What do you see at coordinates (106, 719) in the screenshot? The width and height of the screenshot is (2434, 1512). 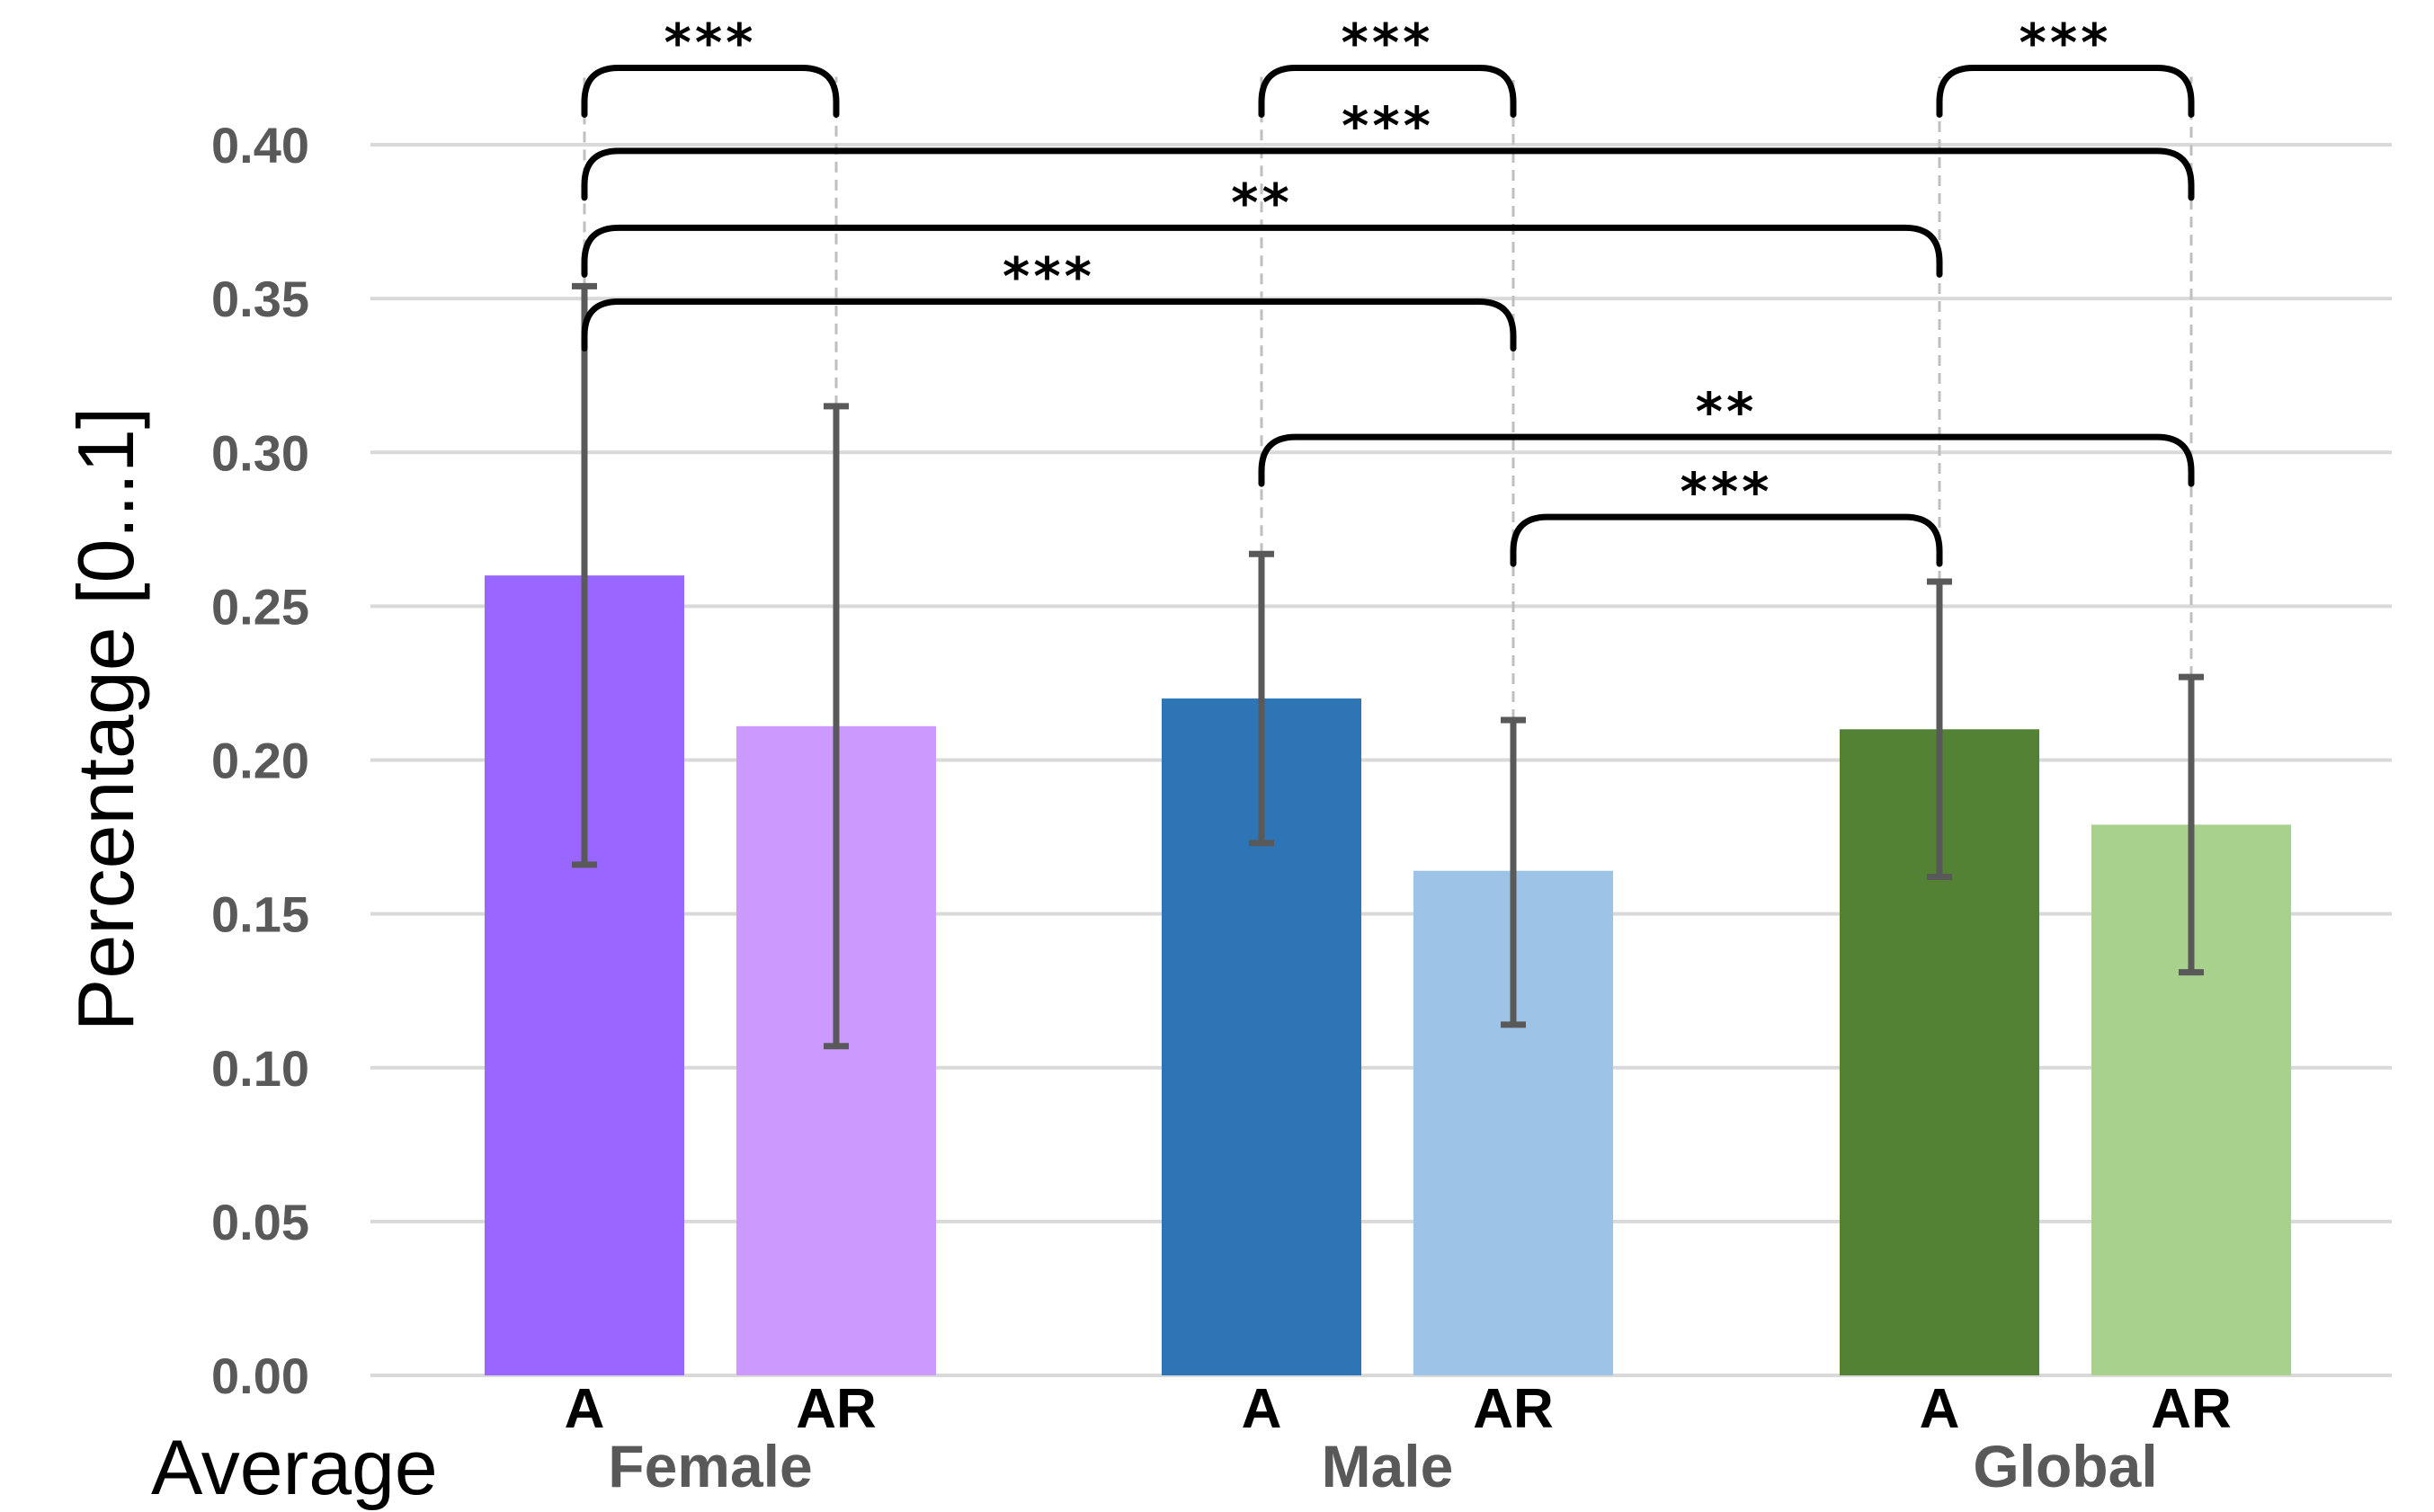 I see `y-axis-title: Percentage [0...1]` at bounding box center [106, 719].